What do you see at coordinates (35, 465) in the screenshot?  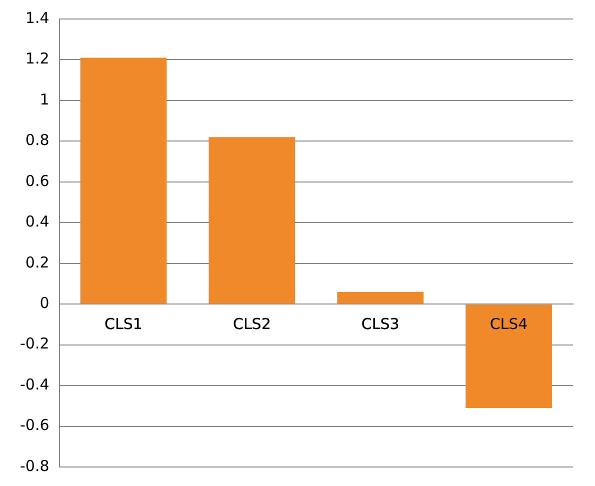 I see `y-tick-label: -0.8` at bounding box center [35, 465].